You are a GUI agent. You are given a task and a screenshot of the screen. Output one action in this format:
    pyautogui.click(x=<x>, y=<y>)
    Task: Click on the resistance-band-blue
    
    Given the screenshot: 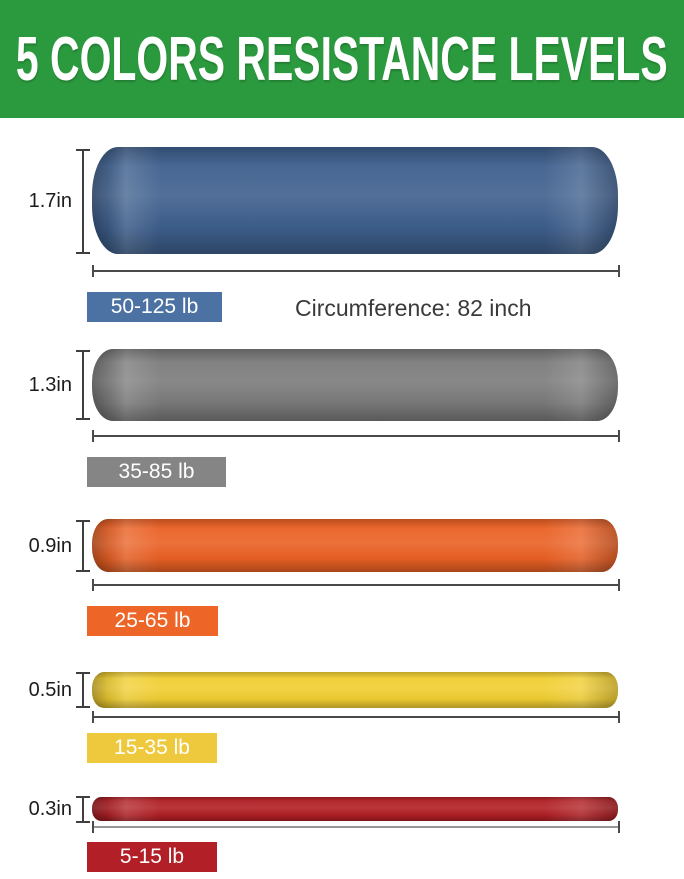 What is the action you would take?
    pyautogui.click(x=355, y=200)
    